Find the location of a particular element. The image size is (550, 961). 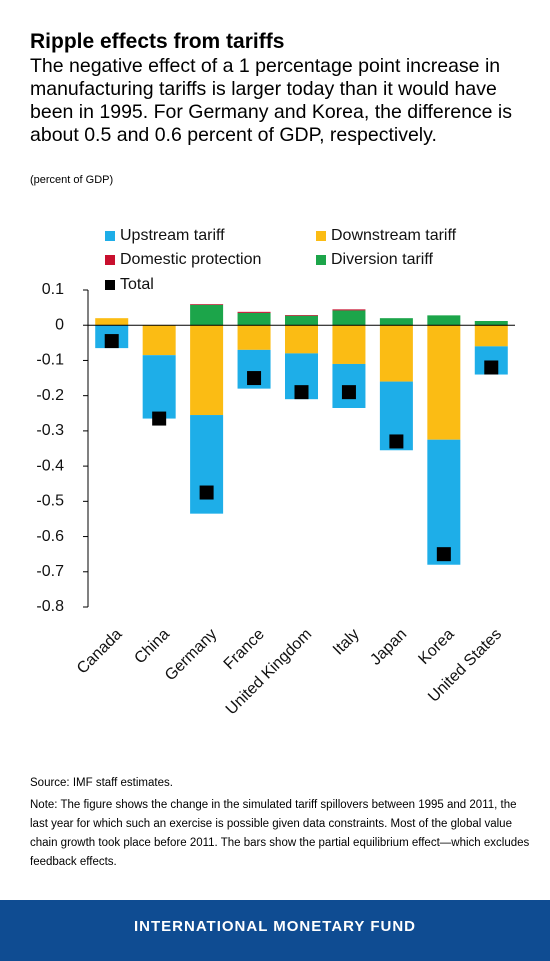

x-tick-label: Canada is located at coordinates (100, 652).